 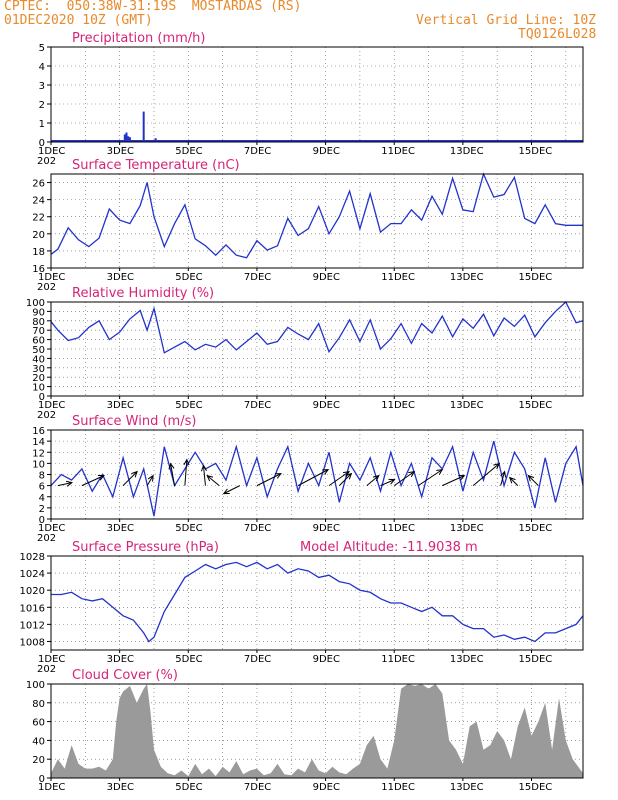 What do you see at coordinates (42, 487) in the screenshot?
I see `y-tick-label: 6` at bounding box center [42, 487].